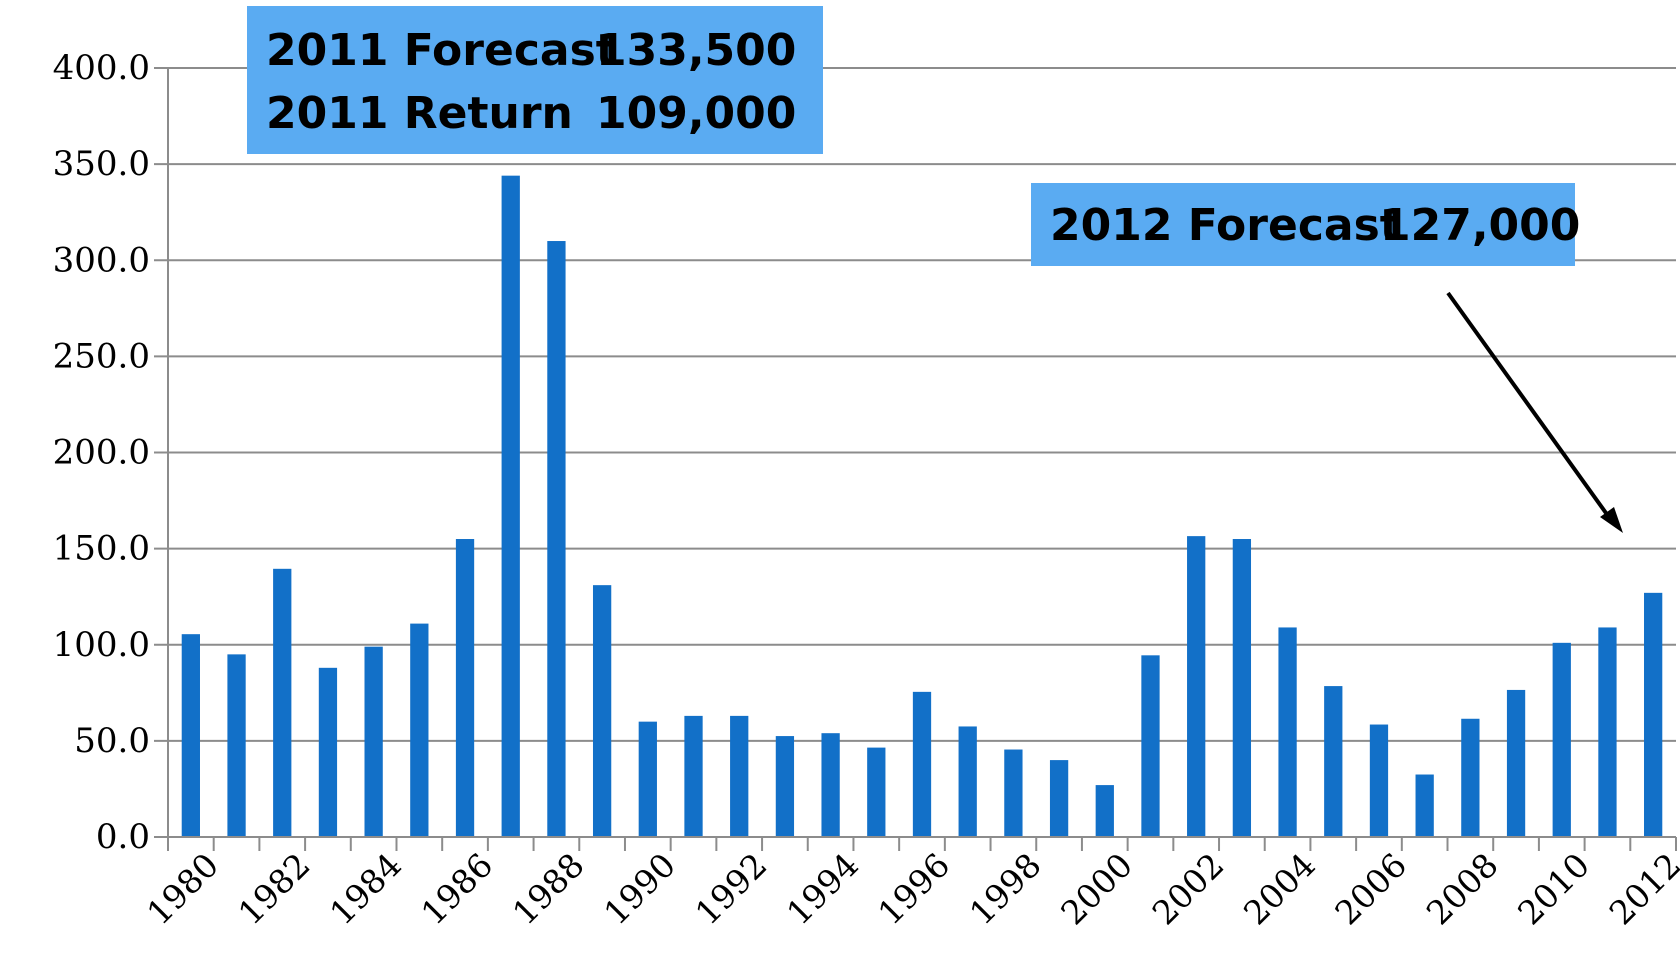 The image size is (1680, 971). What do you see at coordinates (1553, 888) in the screenshot?
I see `x-tick-label: 2010` at bounding box center [1553, 888].